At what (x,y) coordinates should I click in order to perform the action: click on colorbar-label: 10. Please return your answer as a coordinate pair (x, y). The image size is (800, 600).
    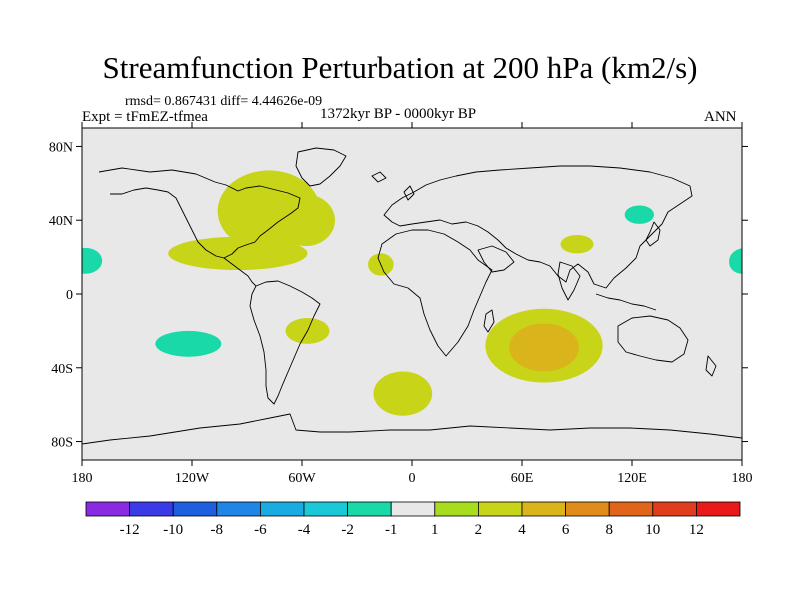
    Looking at the image, I should click on (652, 530).